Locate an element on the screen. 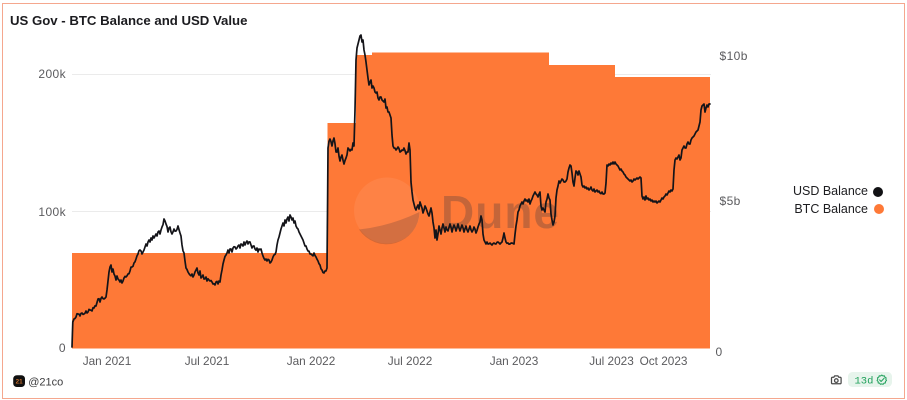  svg-text: 21 is located at coordinates (20, 382).